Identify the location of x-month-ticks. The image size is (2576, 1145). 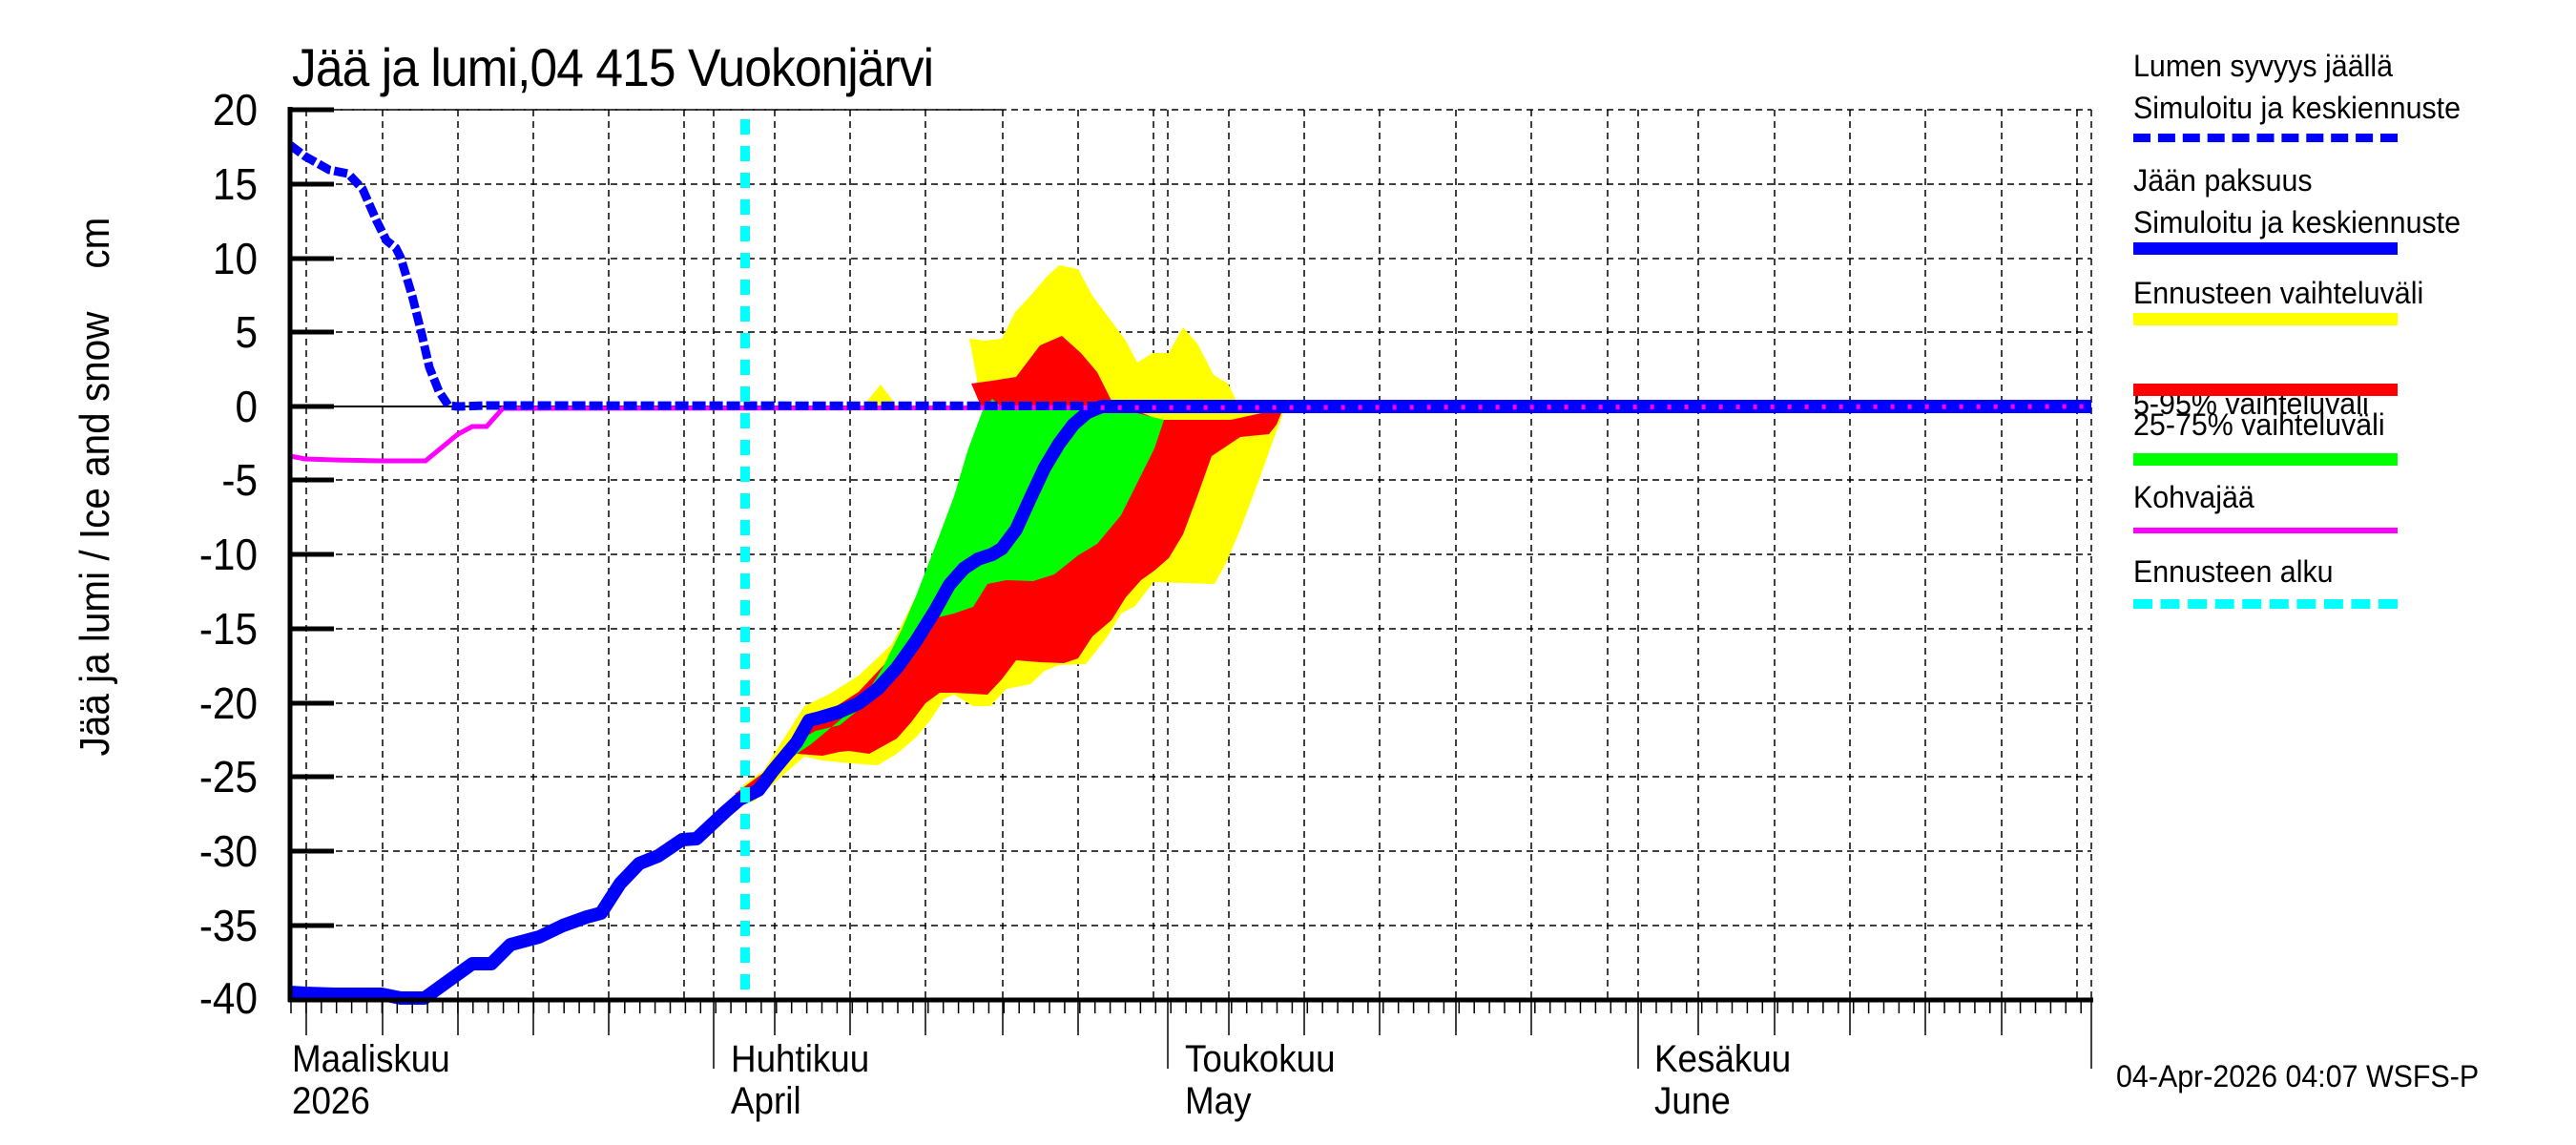
(1402, 1034).